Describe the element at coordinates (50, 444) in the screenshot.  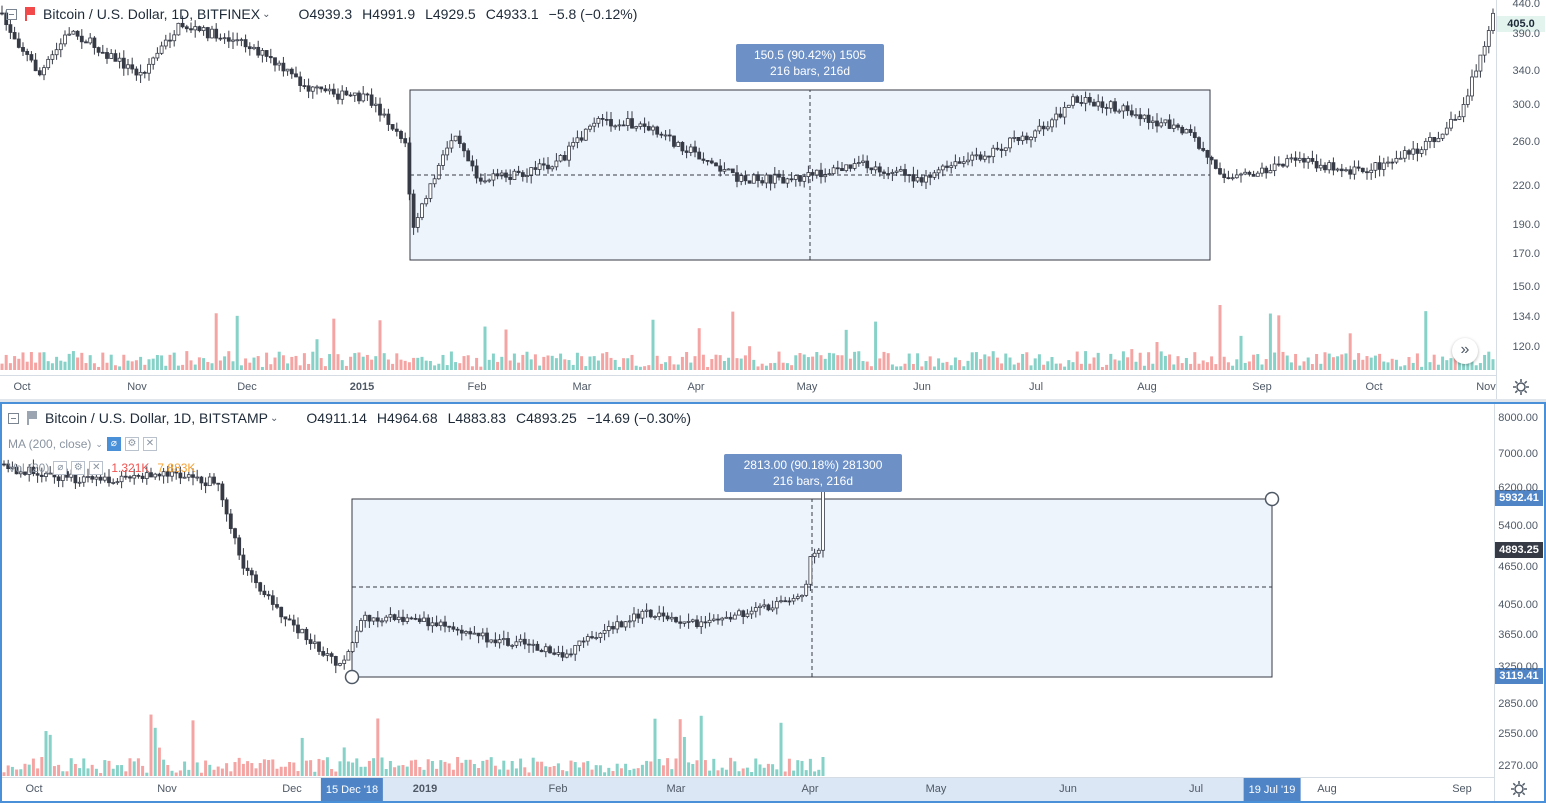
I see `ma-label: MA (200, close)` at that location.